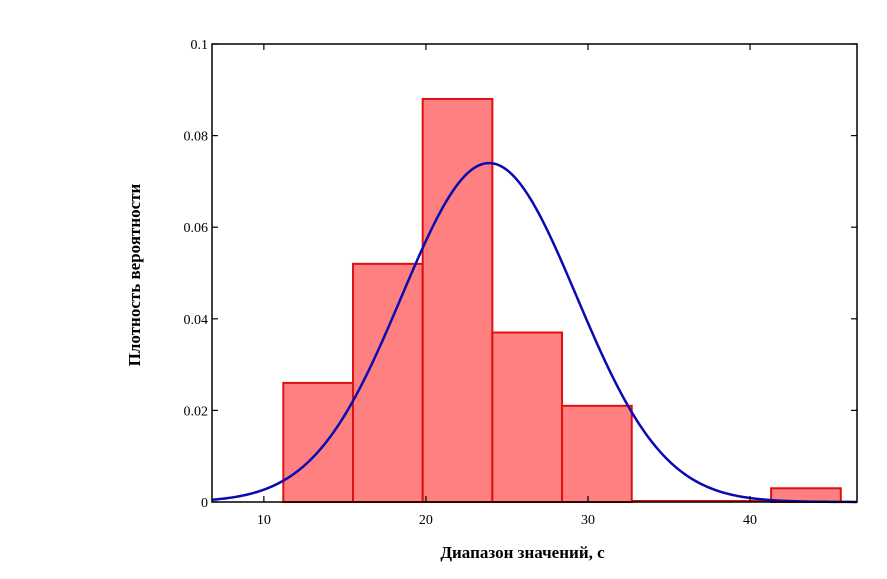 This screenshot has height=579, width=887. Describe the element at coordinates (750, 520) in the screenshot. I see `x-tick-label: 40` at that location.